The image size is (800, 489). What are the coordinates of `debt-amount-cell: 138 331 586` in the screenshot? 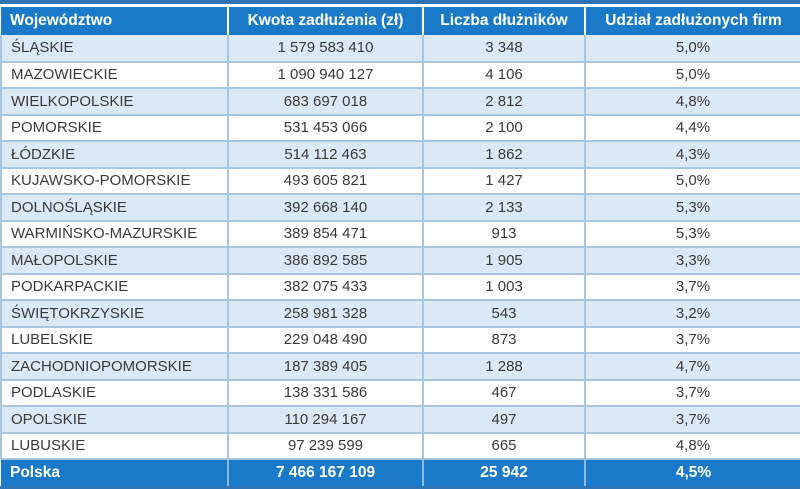 It's located at (326, 393).